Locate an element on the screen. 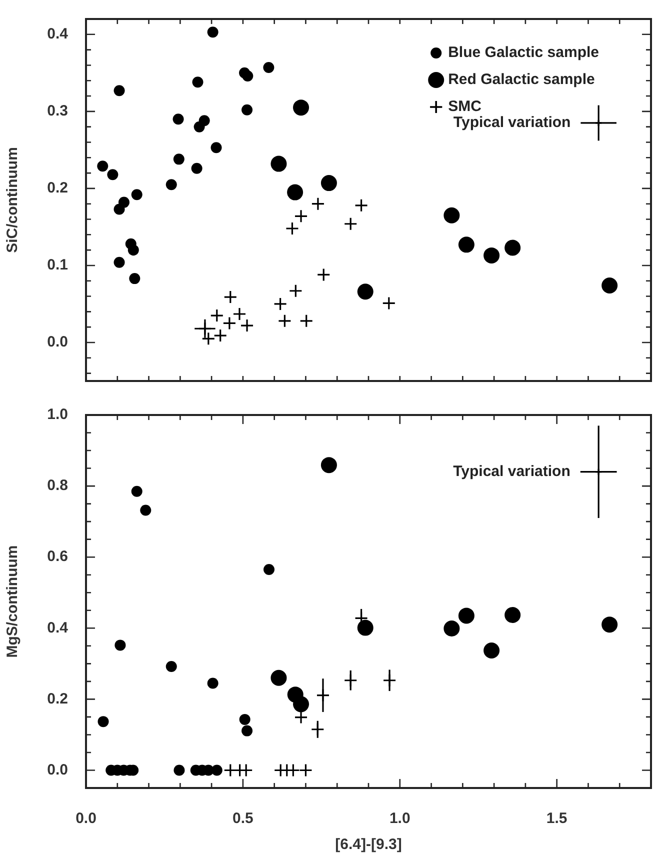  x-tick-label: 0.0 is located at coordinates (86, 819).